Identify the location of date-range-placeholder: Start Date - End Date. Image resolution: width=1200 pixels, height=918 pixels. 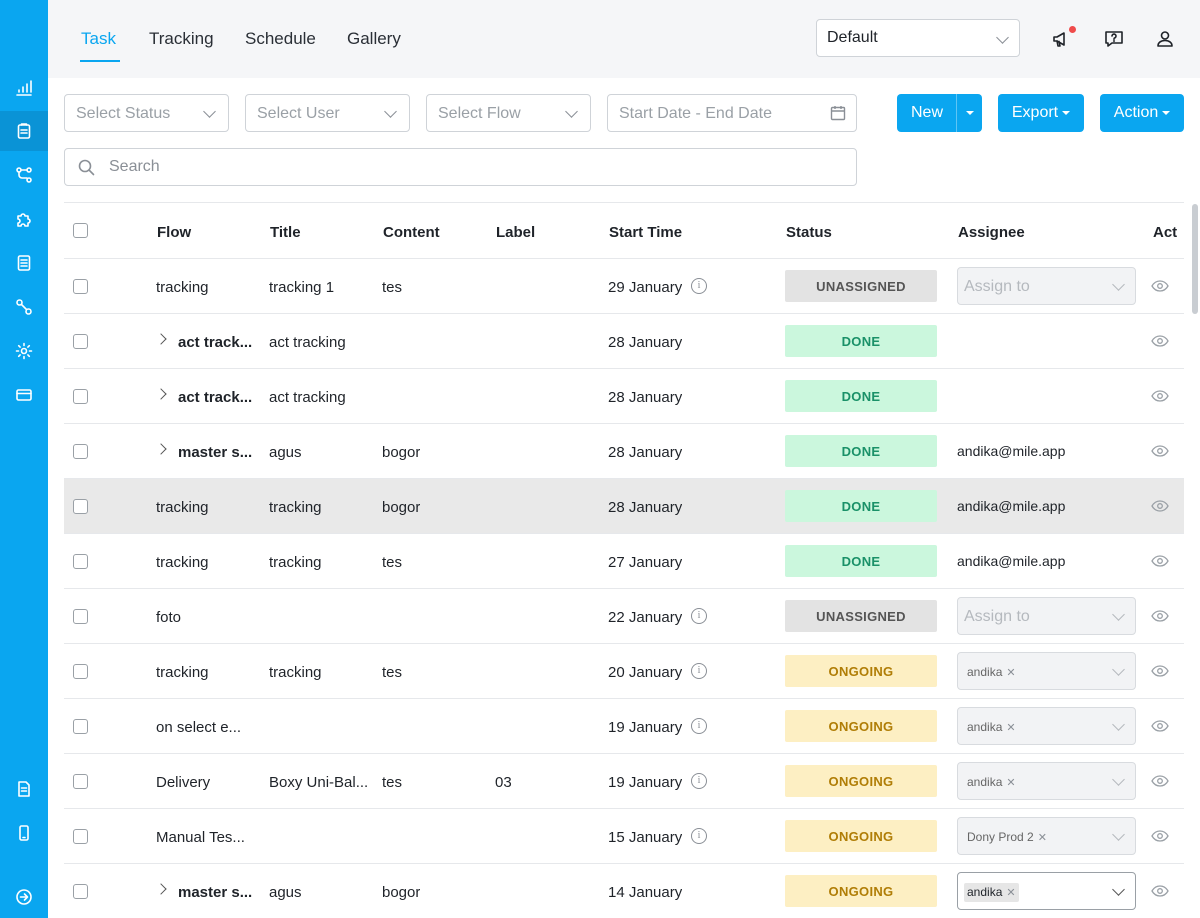
(695, 113).